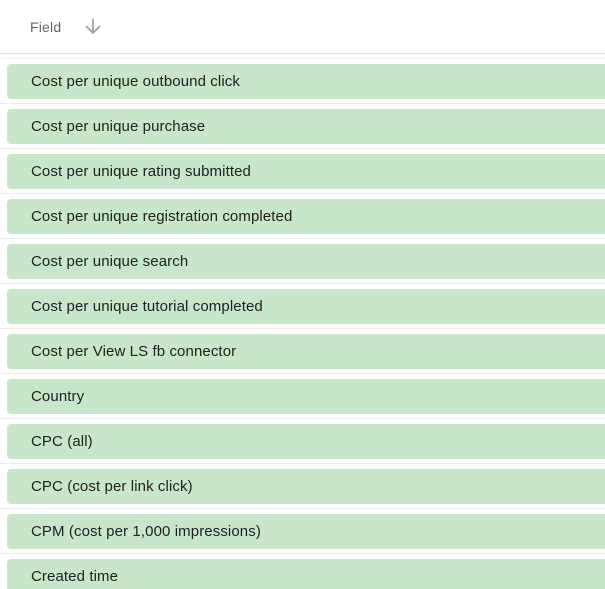 This screenshot has width=605, height=589. What do you see at coordinates (306, 441) in the screenshot?
I see `field-option: CPC (all)` at bounding box center [306, 441].